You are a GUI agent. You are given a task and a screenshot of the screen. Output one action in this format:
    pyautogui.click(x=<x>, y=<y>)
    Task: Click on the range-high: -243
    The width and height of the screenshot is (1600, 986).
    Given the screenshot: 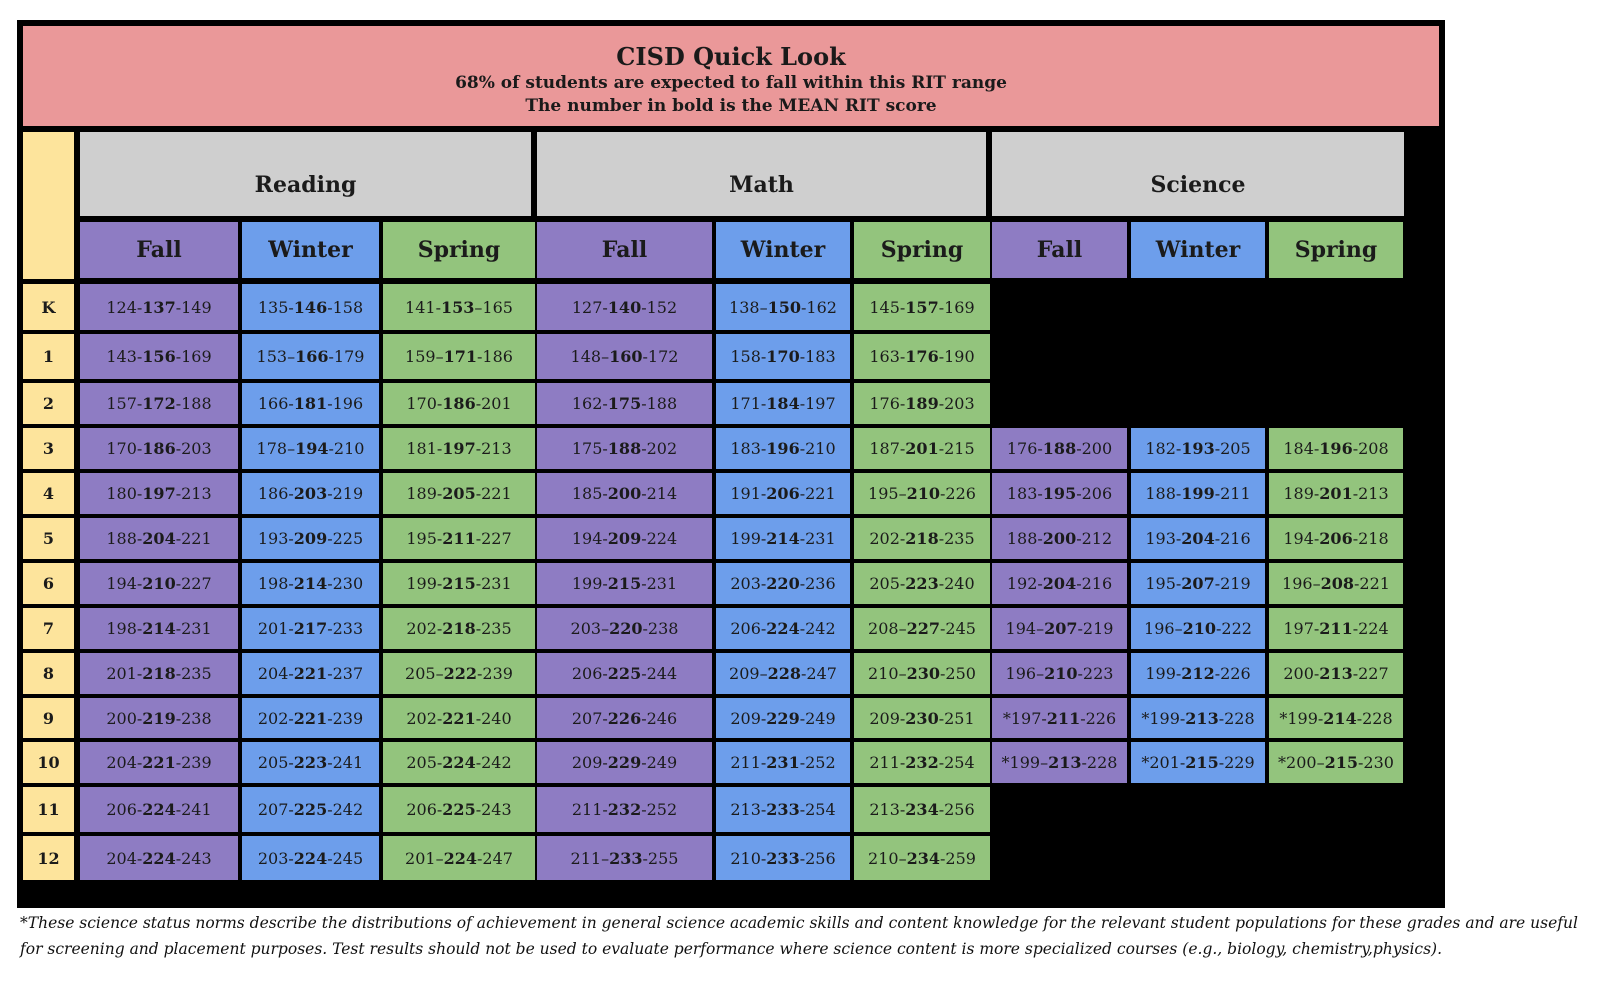 What is the action you would take?
    pyautogui.click(x=493, y=809)
    